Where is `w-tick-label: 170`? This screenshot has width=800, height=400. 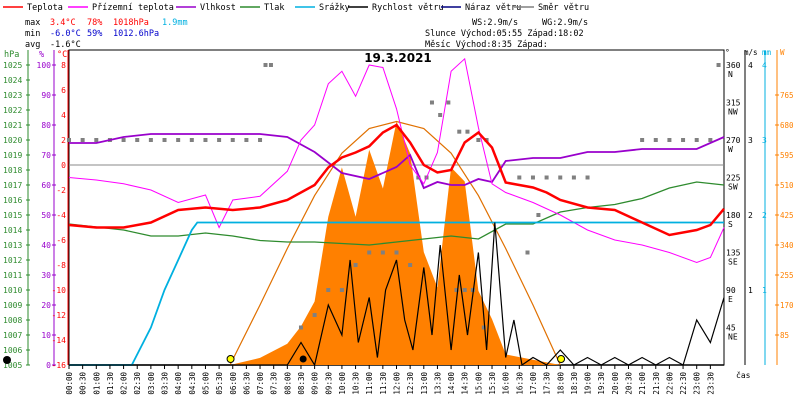
w-tick-label: 170 is located at coordinates (787, 305).